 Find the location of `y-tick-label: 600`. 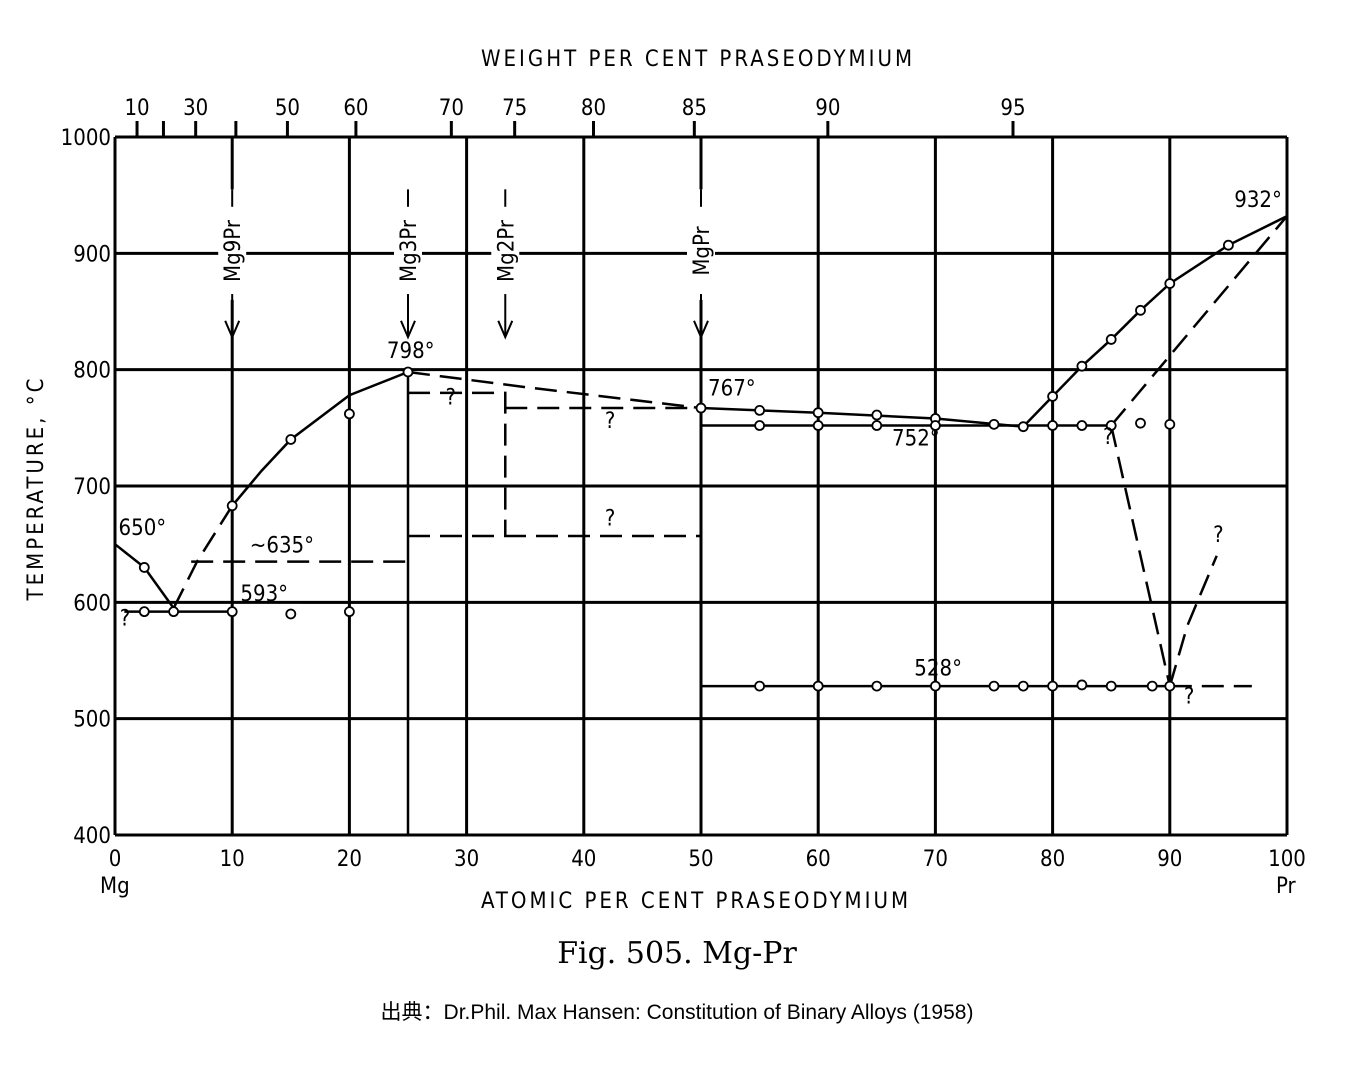

y-tick-label: 600 is located at coordinates (92, 603).